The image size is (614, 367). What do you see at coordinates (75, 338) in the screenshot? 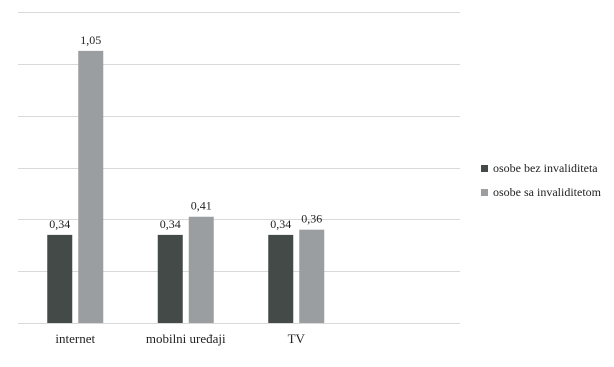
I see `category-label-1: internet` at bounding box center [75, 338].